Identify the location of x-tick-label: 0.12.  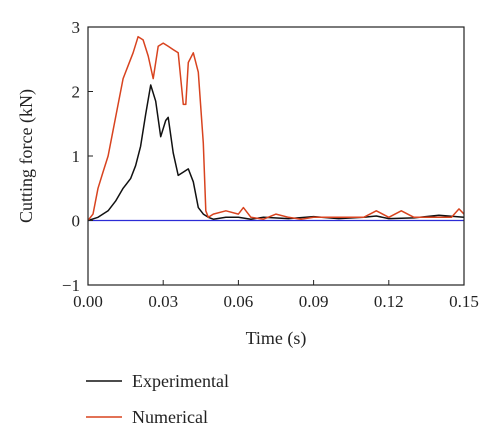
(389, 301).